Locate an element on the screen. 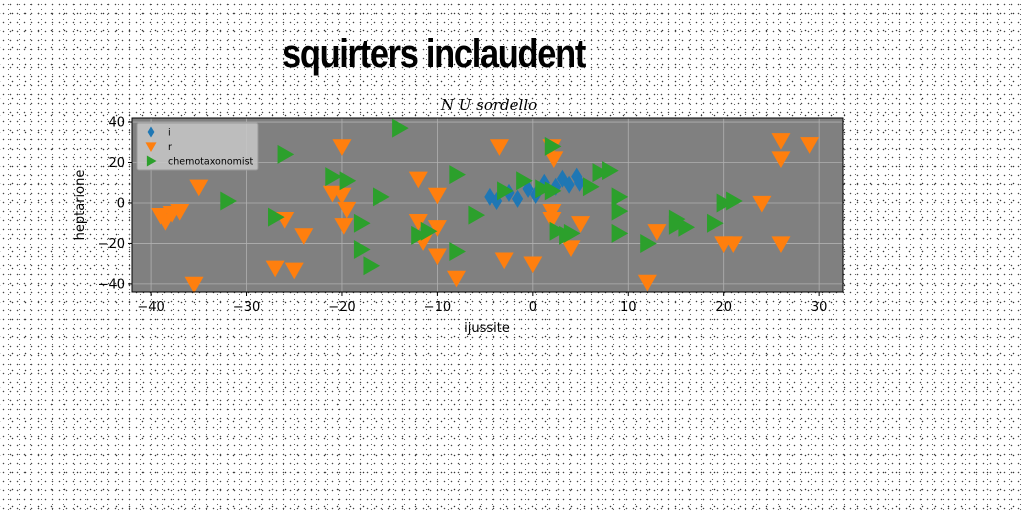  legend: ir chemotaxonomist is located at coordinates (197, 146).